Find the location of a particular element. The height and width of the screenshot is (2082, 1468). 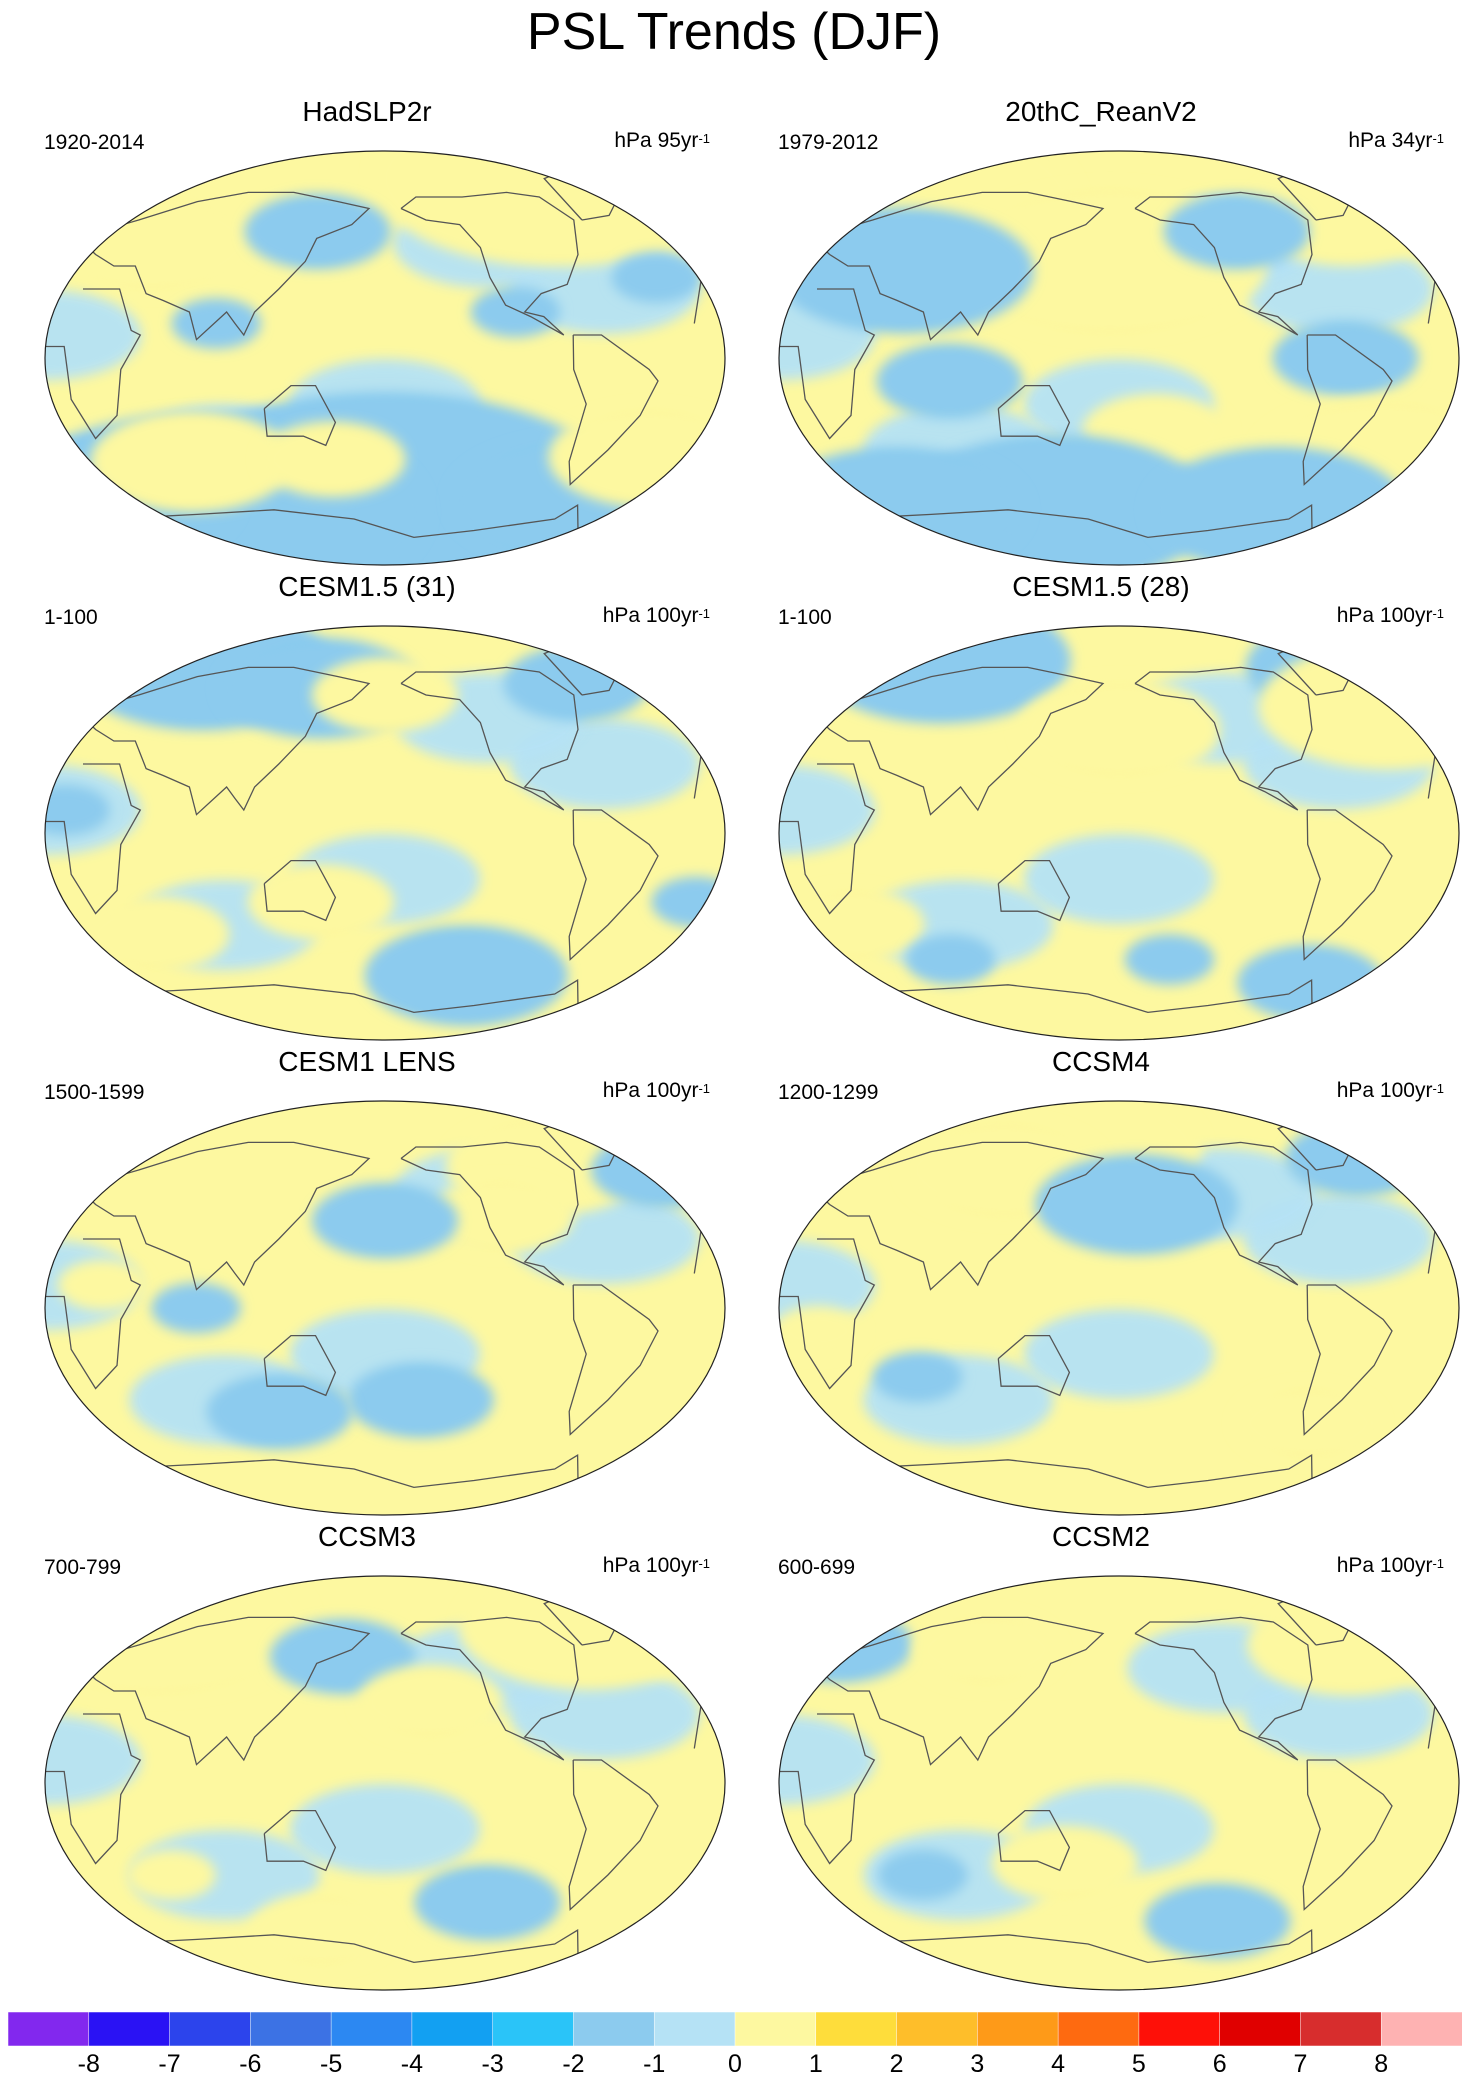

colorbar-tick-label: -1 is located at coordinates (654, 2064).